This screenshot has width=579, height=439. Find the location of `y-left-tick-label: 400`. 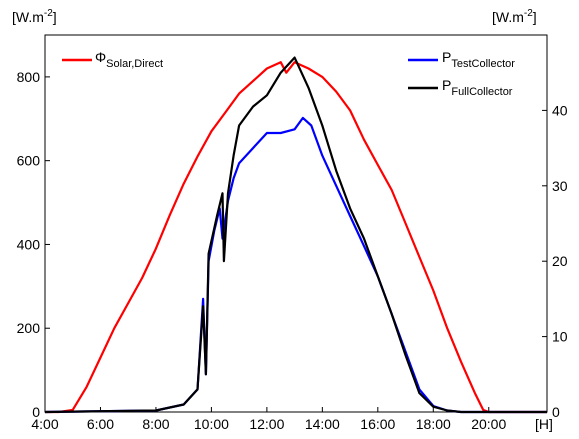

y-left-tick-label: 400 is located at coordinates (29, 244).